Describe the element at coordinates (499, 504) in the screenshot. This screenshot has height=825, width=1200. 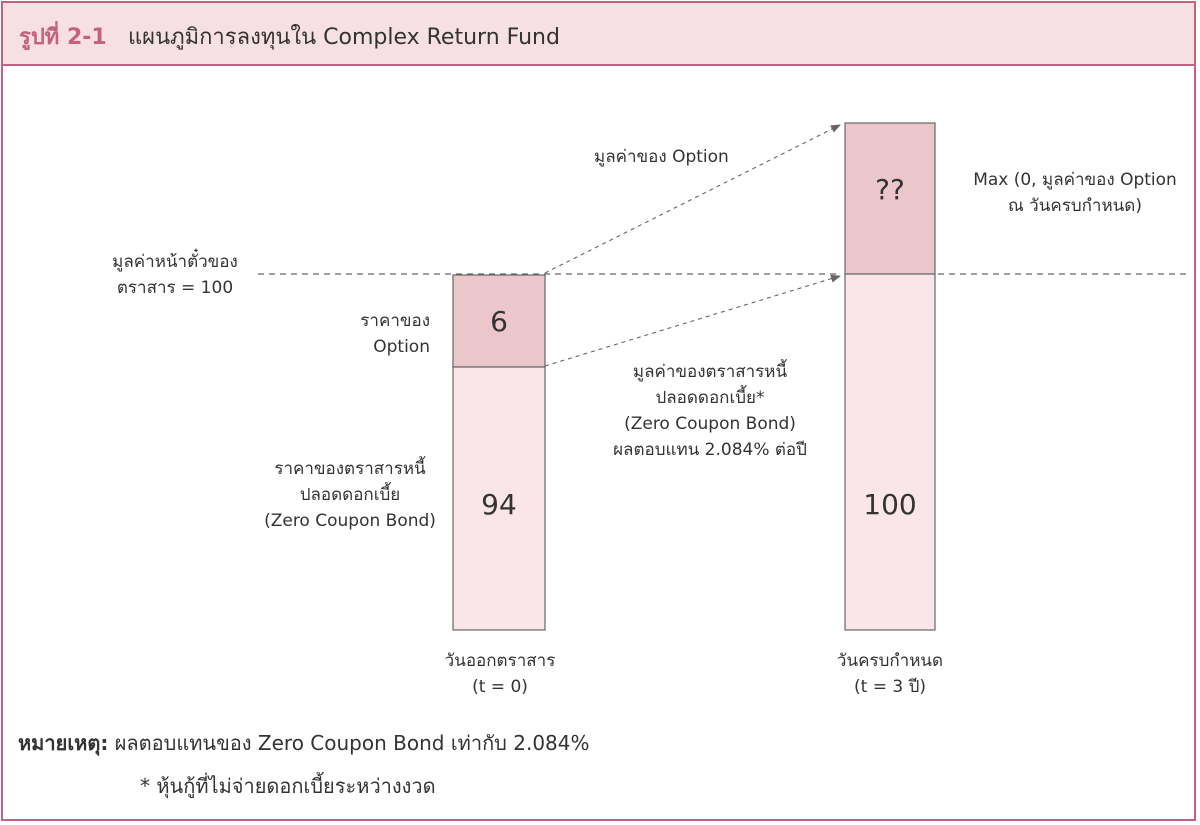
I see `issue-bond-value: 94` at that location.